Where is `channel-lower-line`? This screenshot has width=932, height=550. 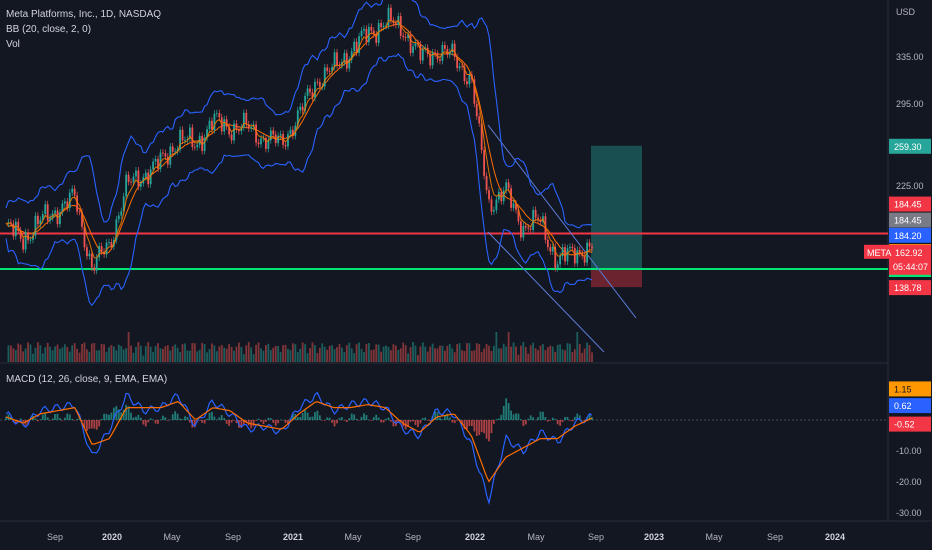 channel-lower-line is located at coordinates (546, 292).